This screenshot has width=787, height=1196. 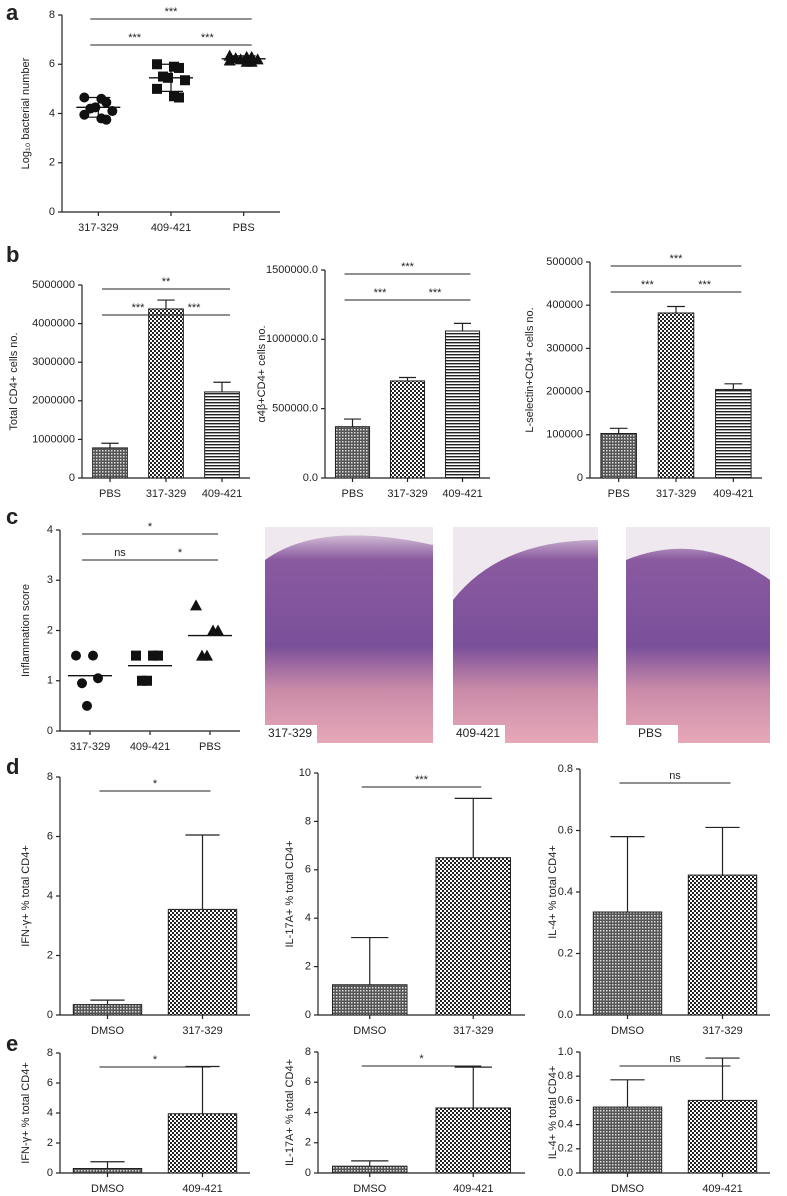 What do you see at coordinates (349, 635) in the screenshot?
I see `micrograph: 317-329` at bounding box center [349, 635].